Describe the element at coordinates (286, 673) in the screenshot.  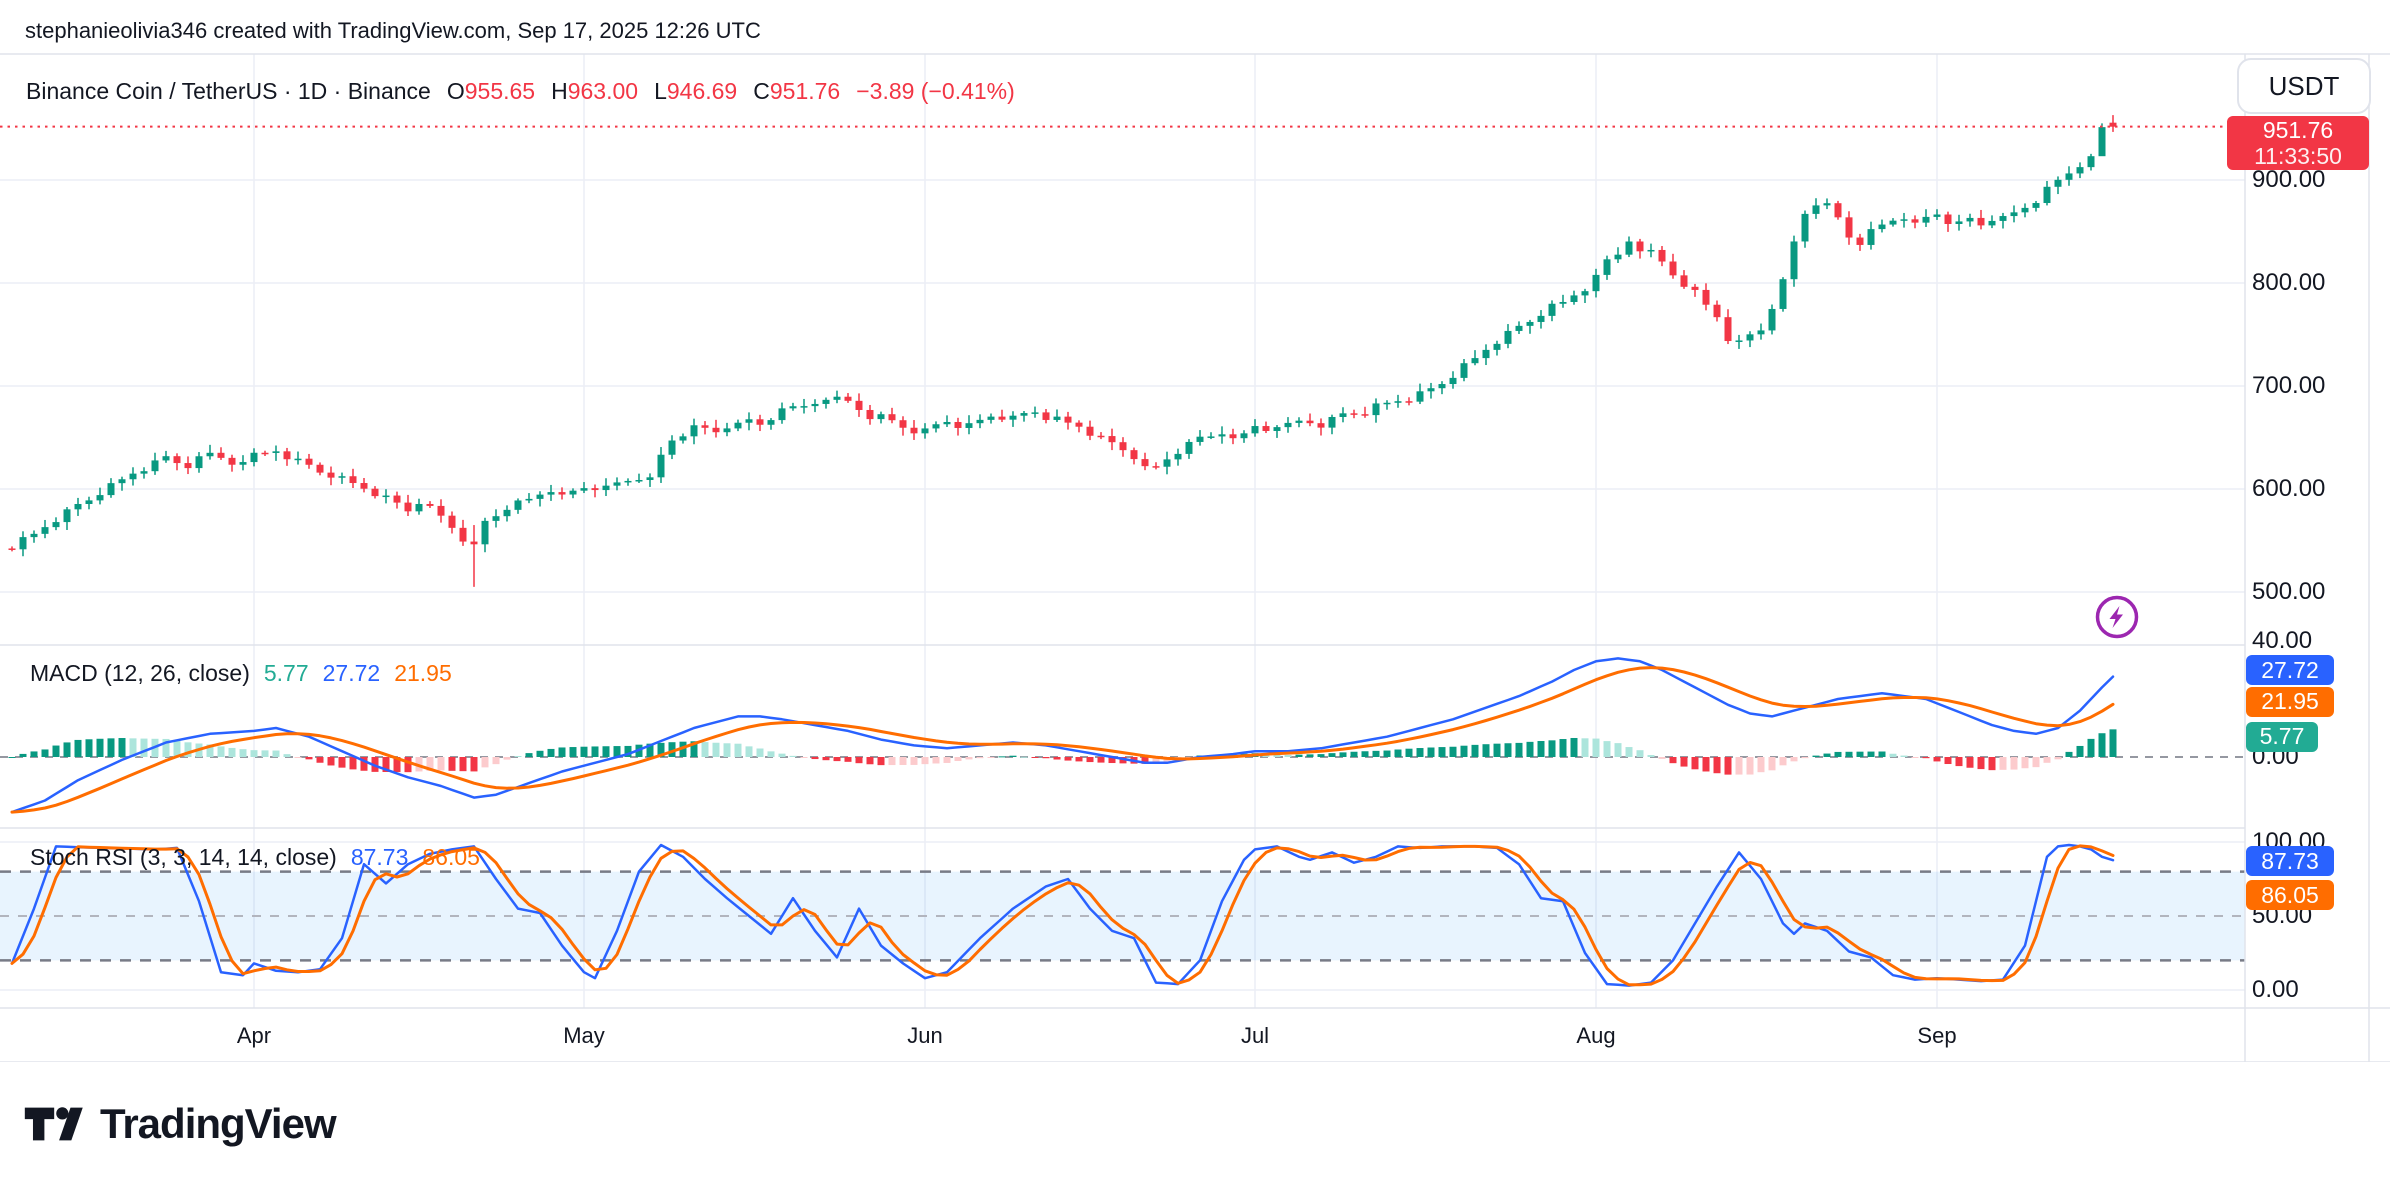
I see `macd-hist-value: 5.77` at that location.